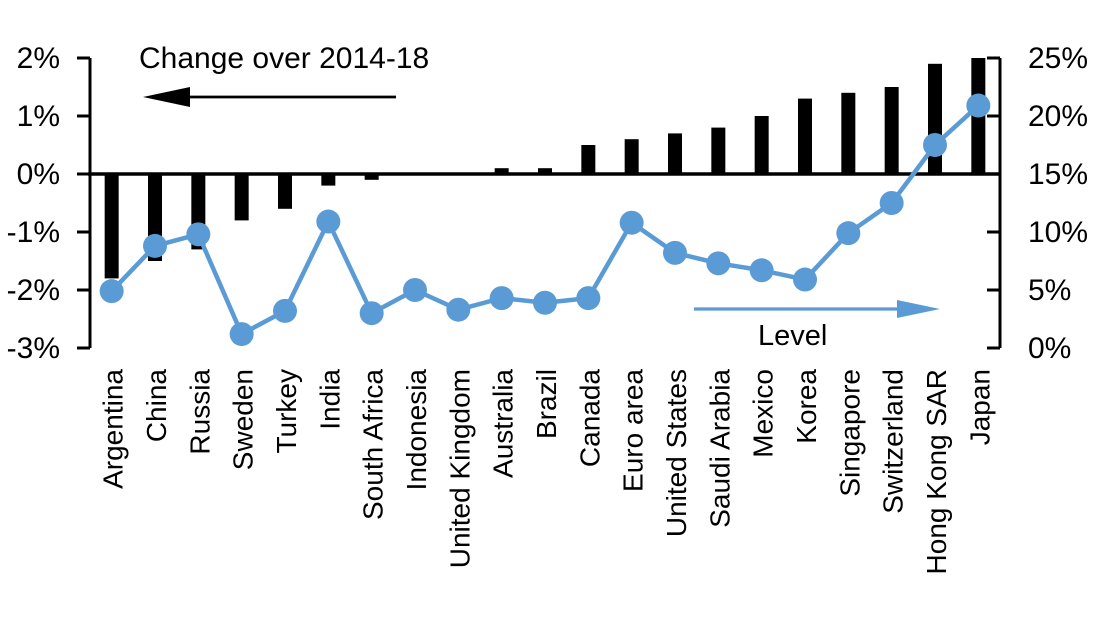 Image resolution: width=1102 pixels, height=619 pixels. Describe the element at coordinates (285, 191) in the screenshot. I see `bar-turkey` at that location.